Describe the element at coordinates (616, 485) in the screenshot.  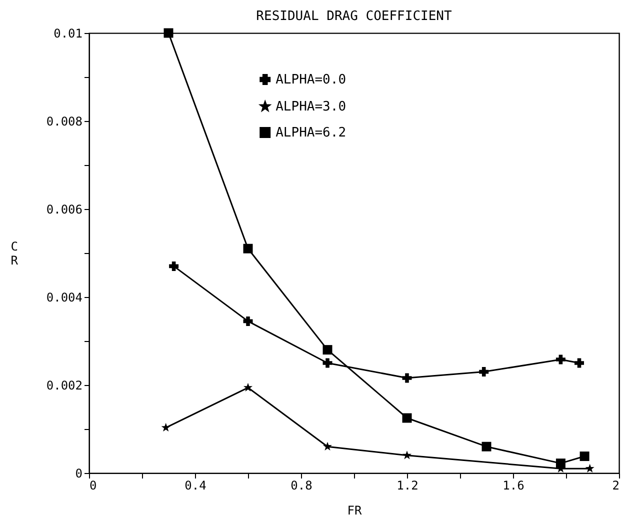
I see `x-tick-label: 2` at that location.